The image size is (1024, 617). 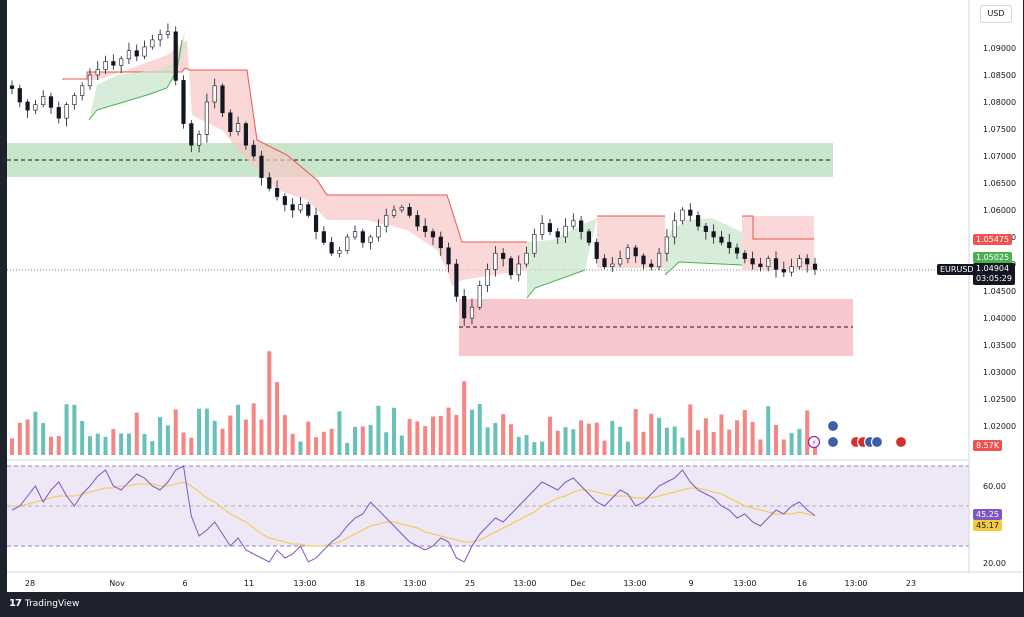 What do you see at coordinates (304, 583) in the screenshot?
I see `x-tick-label: 13:00` at bounding box center [304, 583].